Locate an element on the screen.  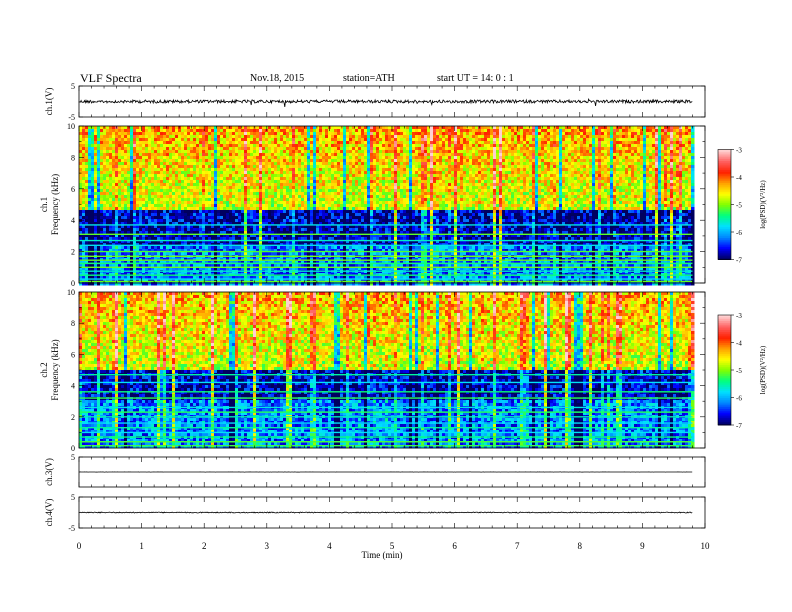
x-tick-label: 2 is located at coordinates (204, 546).